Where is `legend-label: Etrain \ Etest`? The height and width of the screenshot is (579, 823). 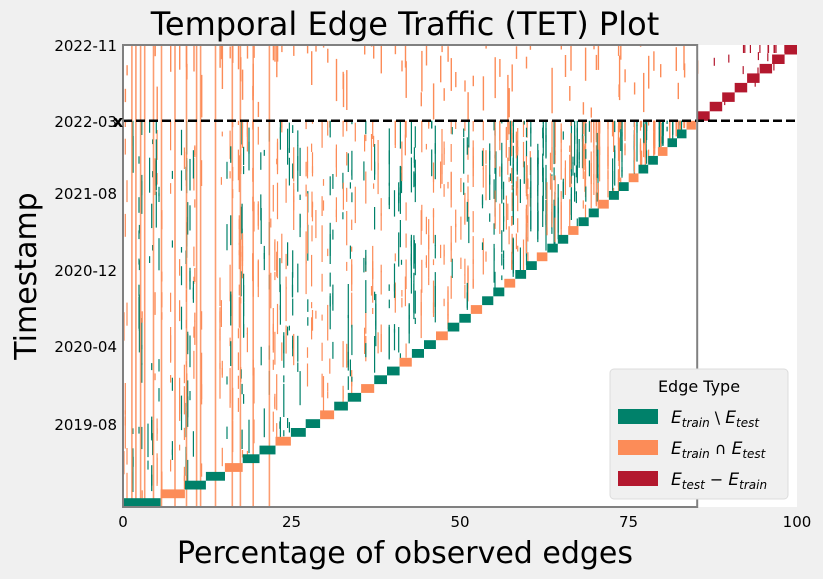 legend-label: Etrain \ Etest is located at coordinates (715, 419).